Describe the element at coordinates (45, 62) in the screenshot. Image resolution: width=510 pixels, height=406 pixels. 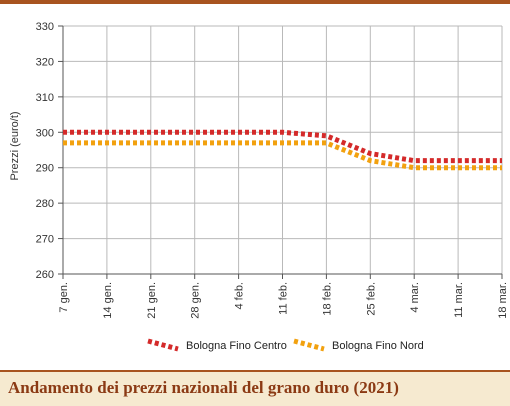
I see `y-tick-label: 320` at that location.